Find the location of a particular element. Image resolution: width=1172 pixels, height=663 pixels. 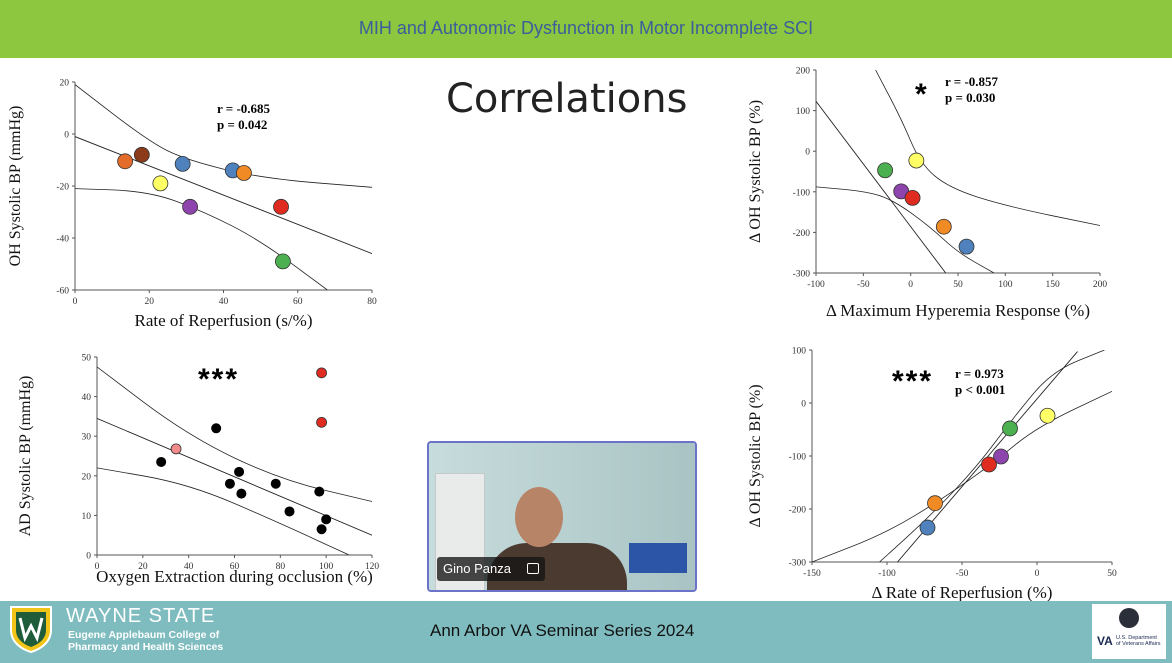

x-axis-label: Δ Rate of Reperfusion (%) is located at coordinates (962, 592).